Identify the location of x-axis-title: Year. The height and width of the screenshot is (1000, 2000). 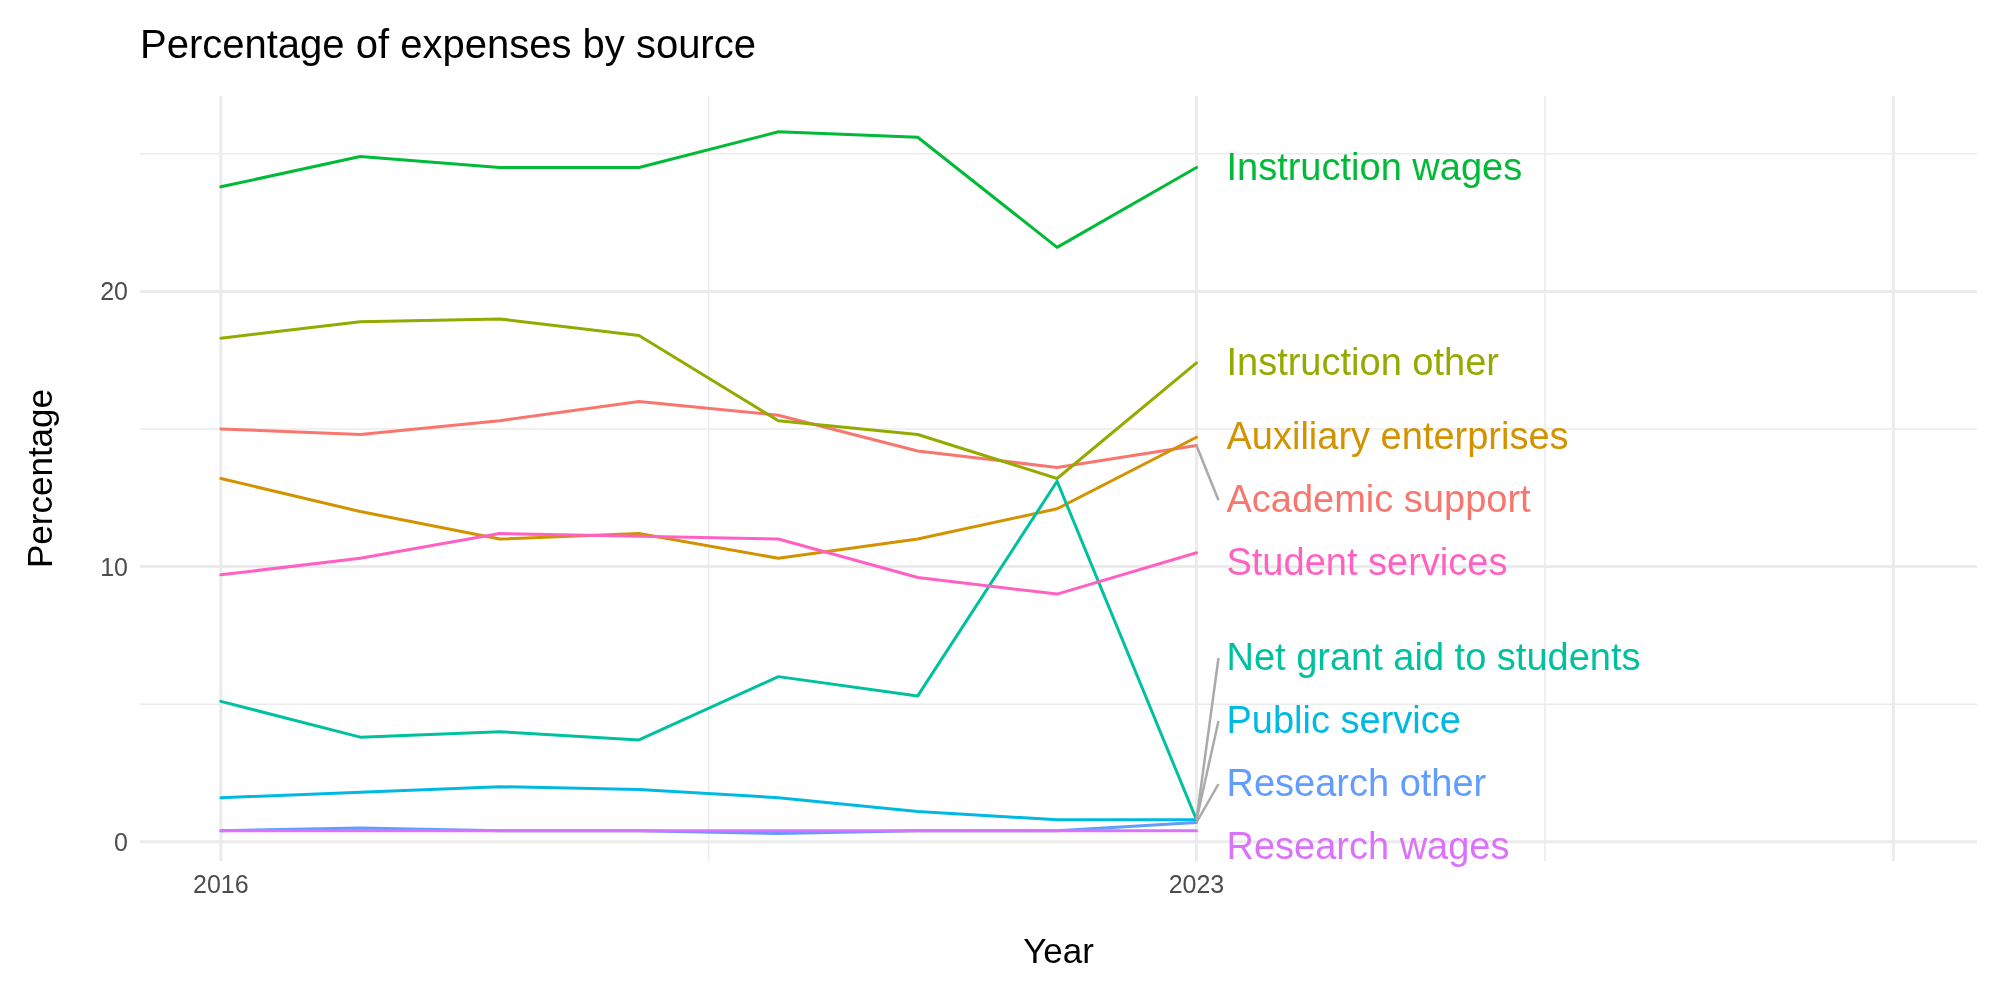
(1059, 950).